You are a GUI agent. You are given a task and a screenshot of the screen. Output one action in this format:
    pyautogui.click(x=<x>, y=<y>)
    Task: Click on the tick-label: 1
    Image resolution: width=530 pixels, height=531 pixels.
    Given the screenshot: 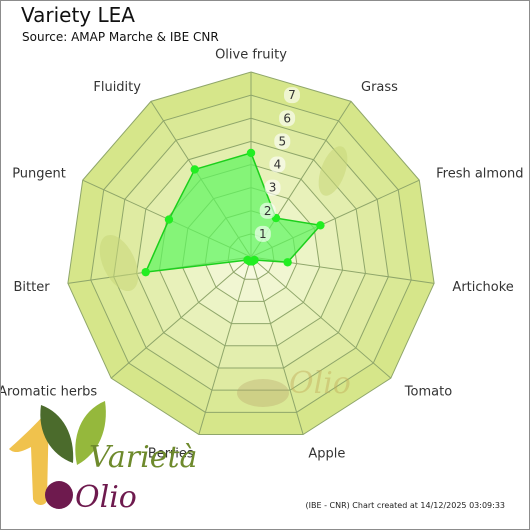 What is the action you would take?
    pyautogui.click(x=263, y=234)
    